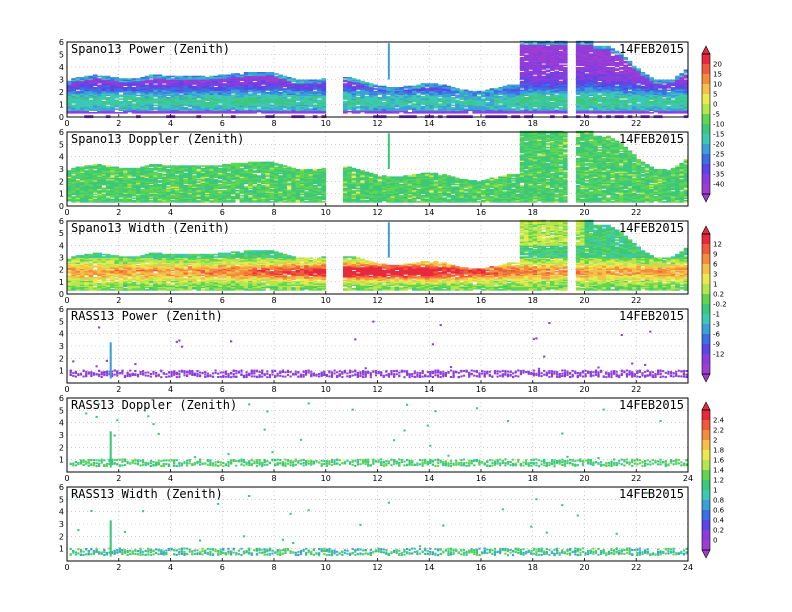 The height and width of the screenshot is (612, 792). I want to click on panel-date: 14FEB2015, so click(651, 49).